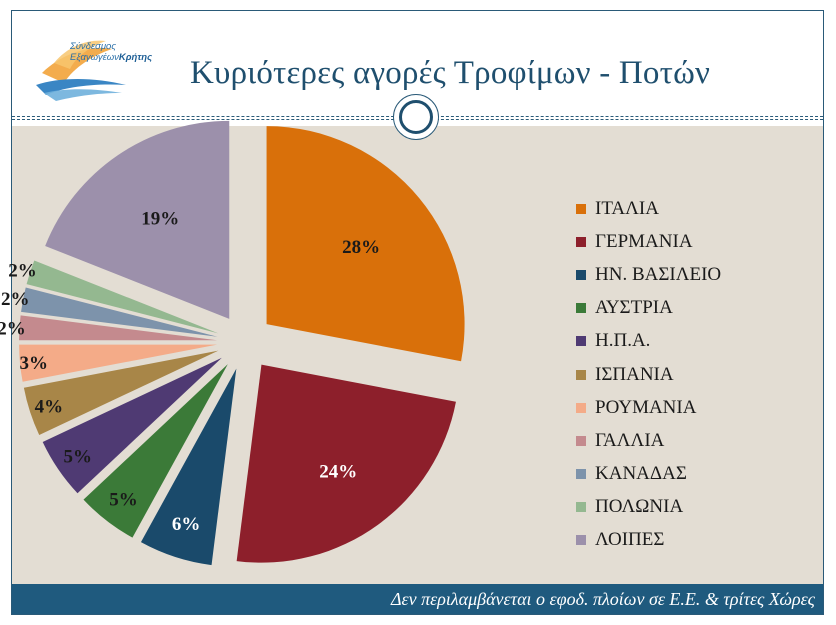 The height and width of the screenshot is (625, 836). What do you see at coordinates (94, 57) in the screenshot?
I see `logo-line-2a: Εξαγωγέων` at bounding box center [94, 57].